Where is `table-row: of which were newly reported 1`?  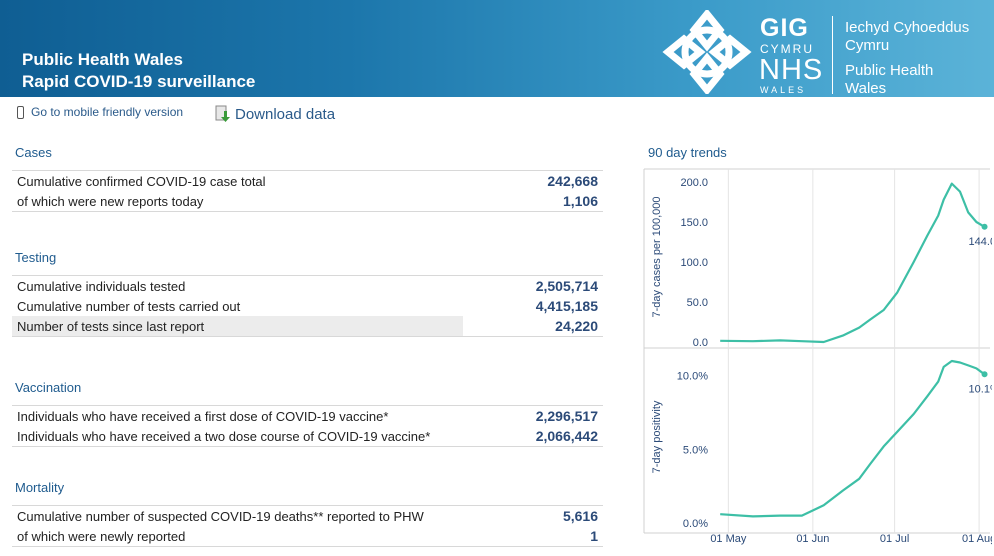 table-row: of which were newly reported 1 is located at coordinates (307, 536).